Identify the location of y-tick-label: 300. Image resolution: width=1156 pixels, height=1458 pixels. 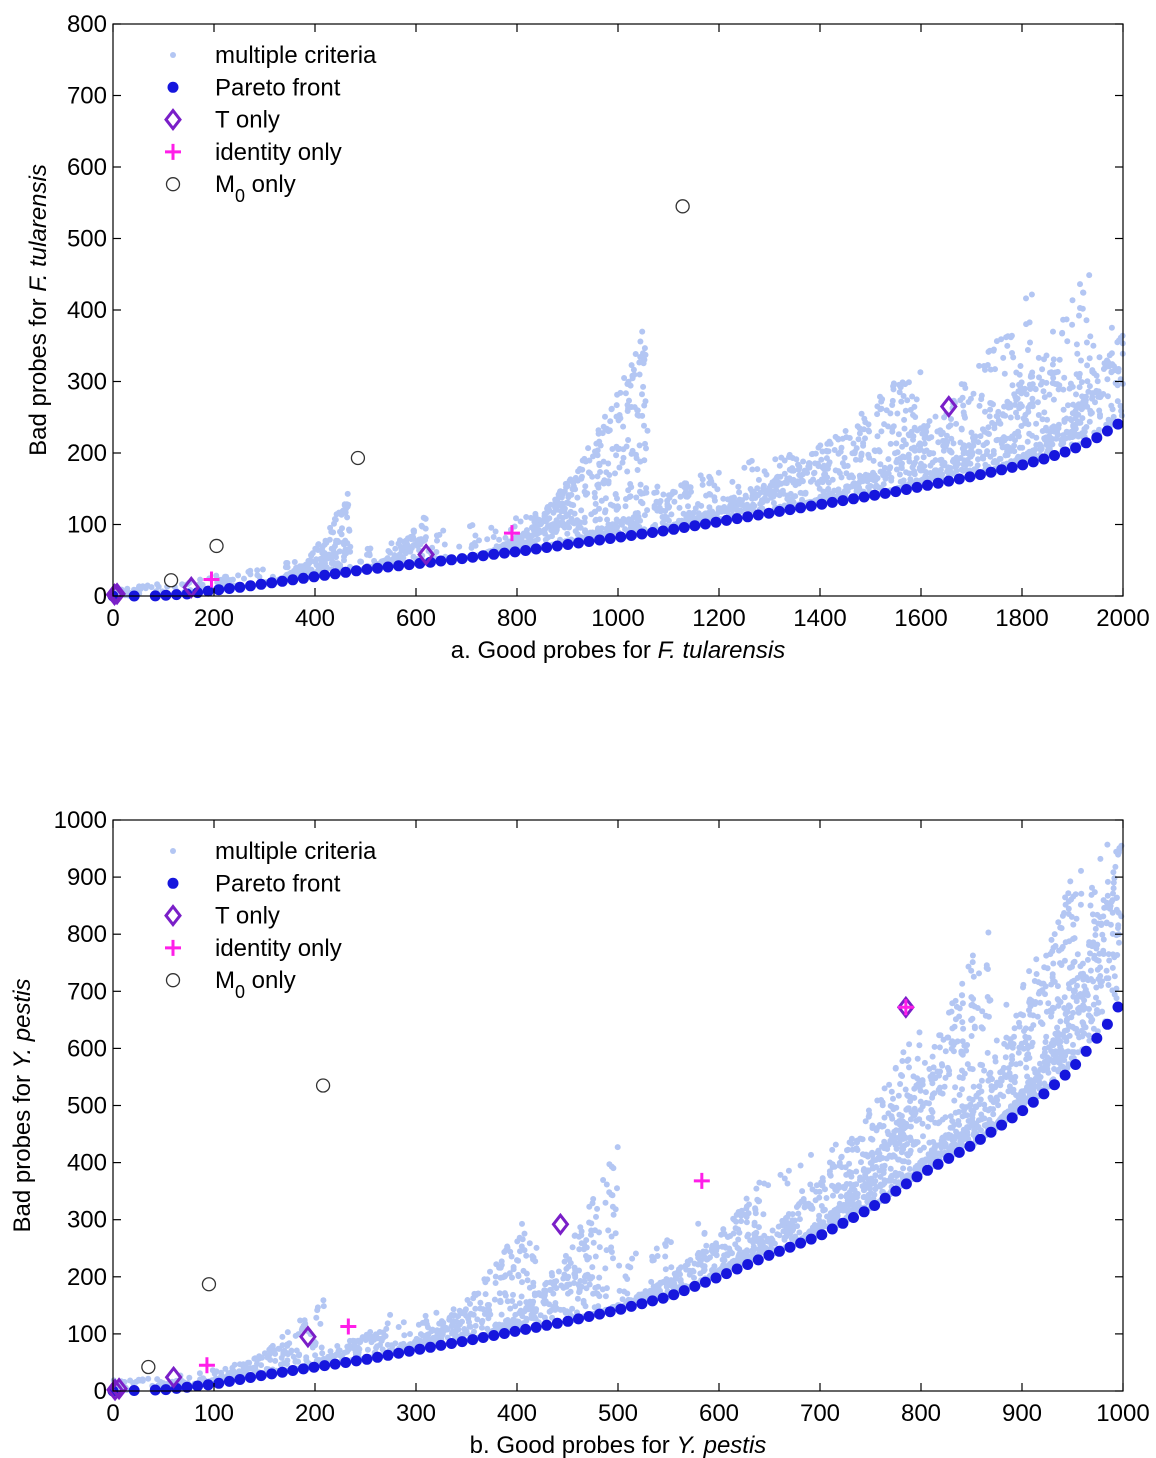
(87, 382).